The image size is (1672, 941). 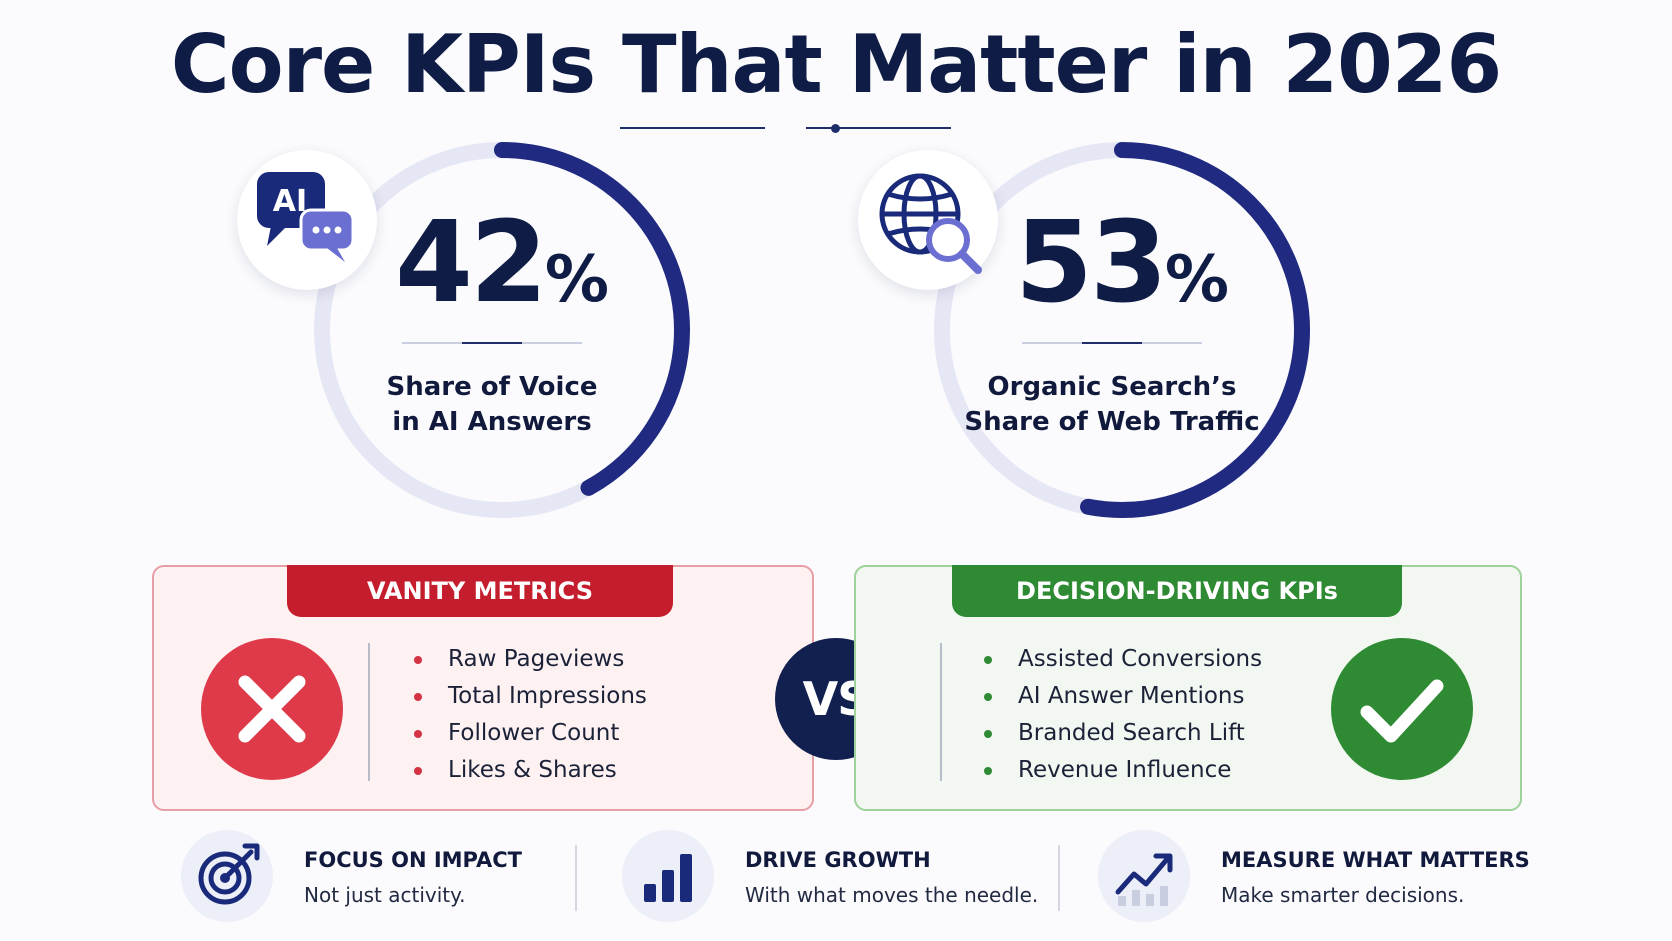 I want to click on vanity-metrics-header: VANITY METRICS, so click(x=480, y=591).